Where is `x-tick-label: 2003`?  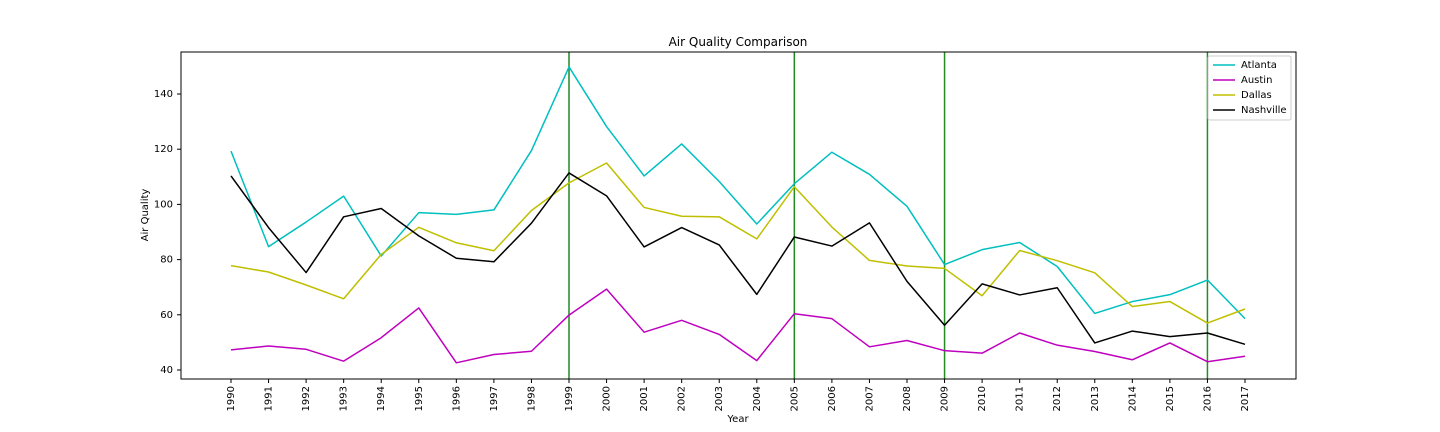
x-tick-label: 2003 is located at coordinates (719, 398).